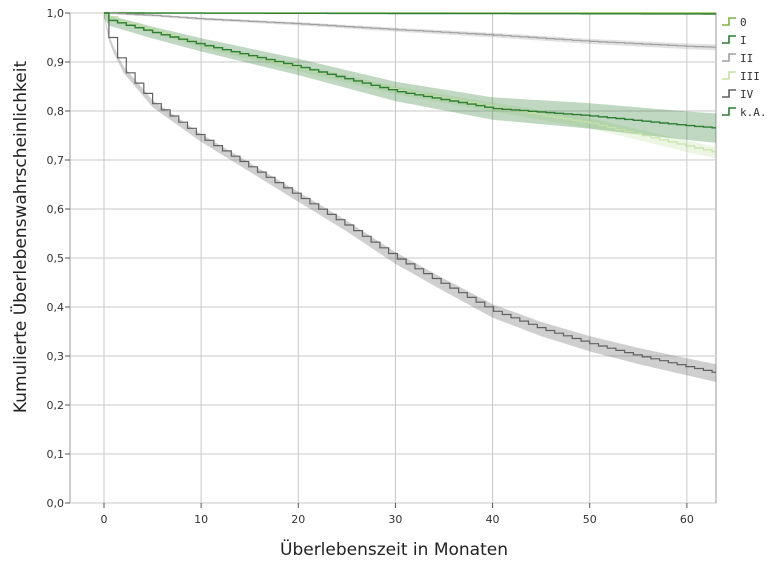 The height and width of the screenshot is (567, 779). Describe the element at coordinates (394, 549) in the screenshot. I see `x-axis-title: Überlebenszeit in Monaten` at that location.